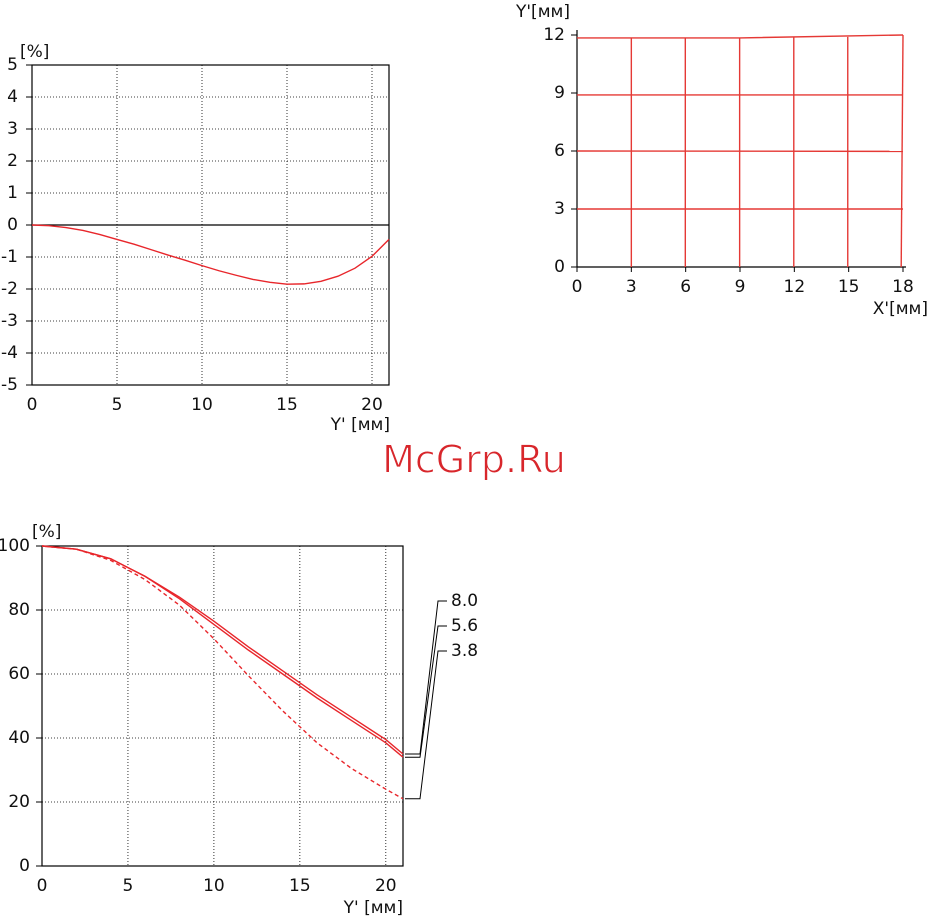 Image resolution: width=936 pixels, height=923 pixels. Describe the element at coordinates (542, 12) in the screenshot. I see `y-axis-label: Y'[мм]` at that location.